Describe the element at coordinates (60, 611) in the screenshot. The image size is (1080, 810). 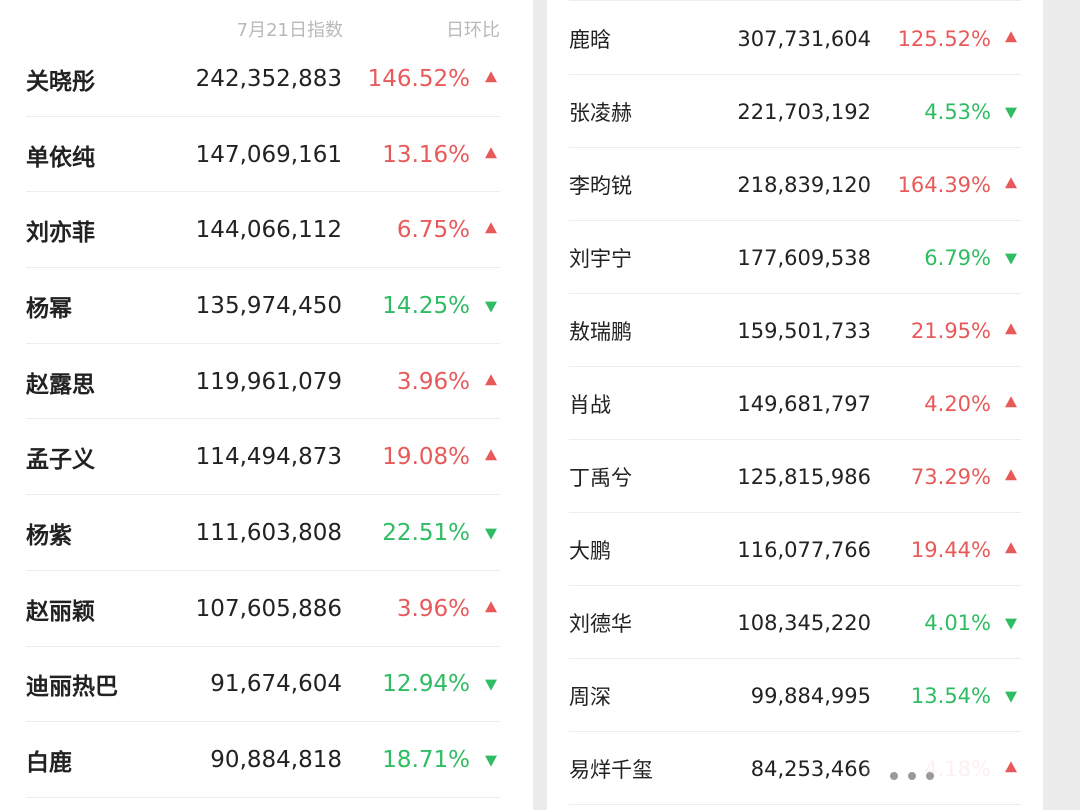
I see `celebrity-name: 赵丽颖` at that location.